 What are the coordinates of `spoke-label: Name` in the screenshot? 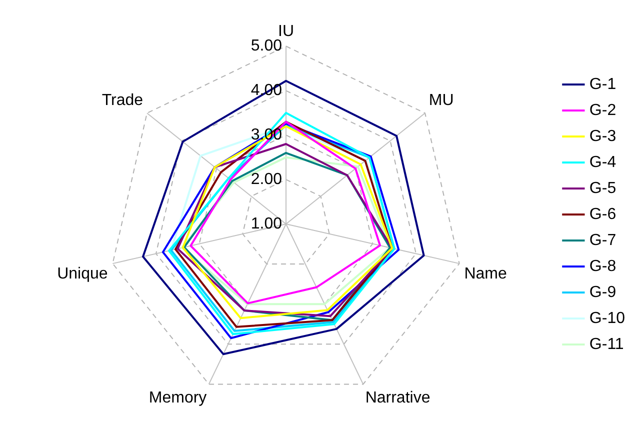 It's located at (485, 274).